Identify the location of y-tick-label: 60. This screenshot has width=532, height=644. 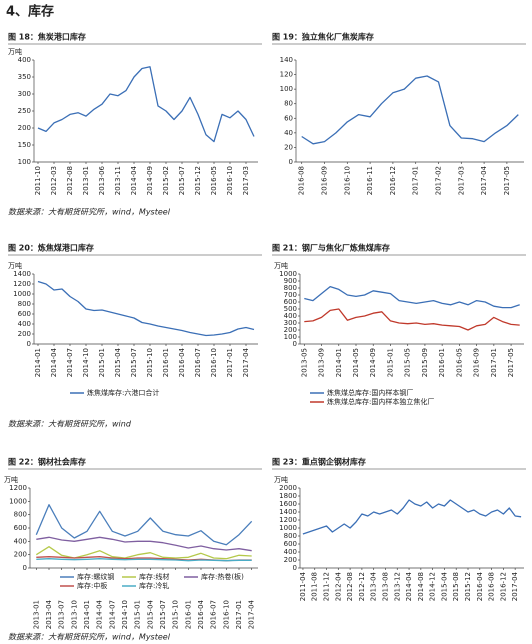
(288, 118).